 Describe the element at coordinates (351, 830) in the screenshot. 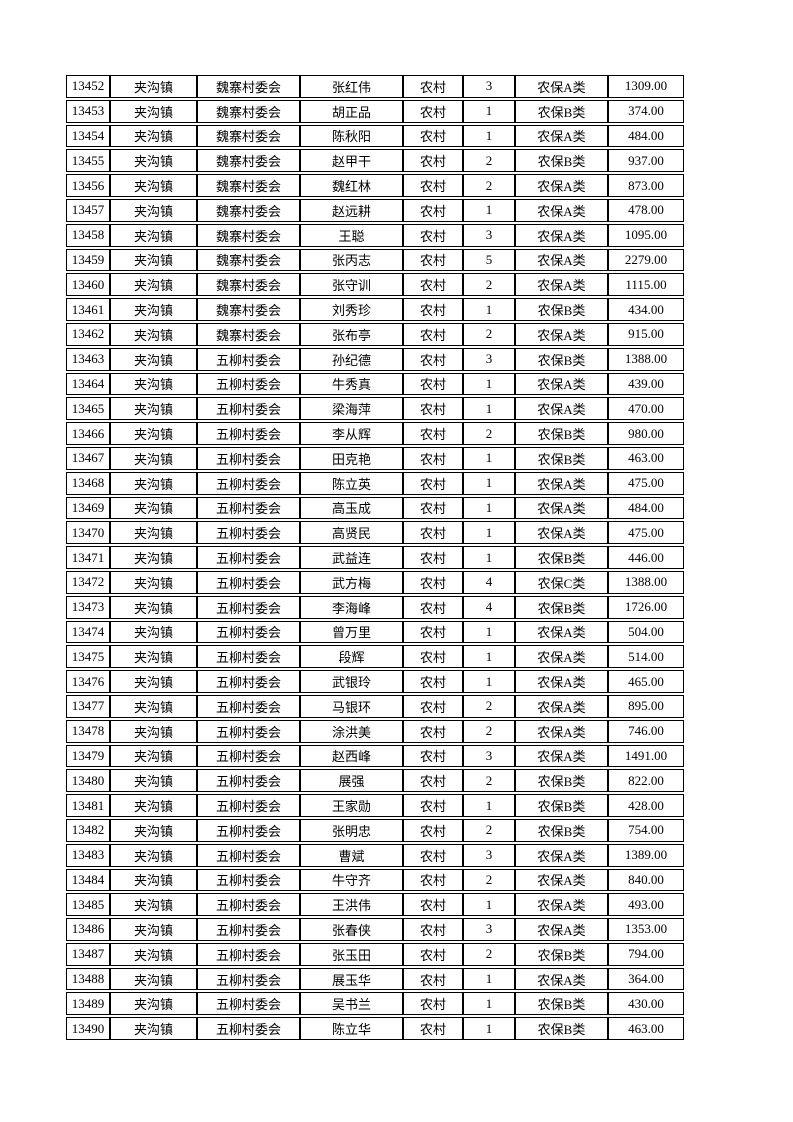

I see `cell-name: 张明忠` at that location.